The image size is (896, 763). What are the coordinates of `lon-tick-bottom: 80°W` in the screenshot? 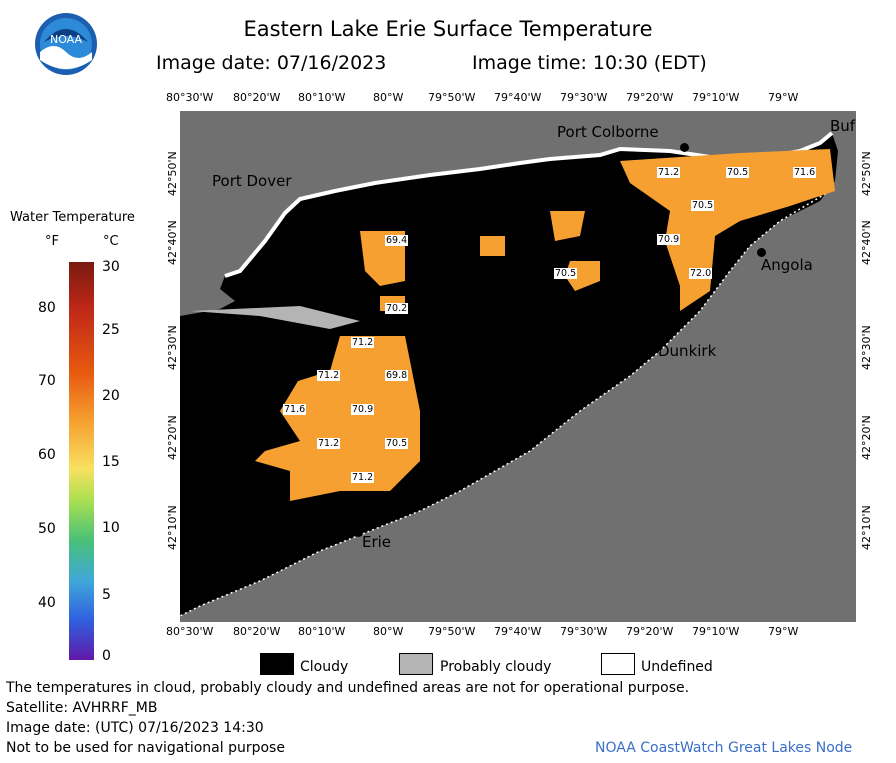 It's located at (388, 631).